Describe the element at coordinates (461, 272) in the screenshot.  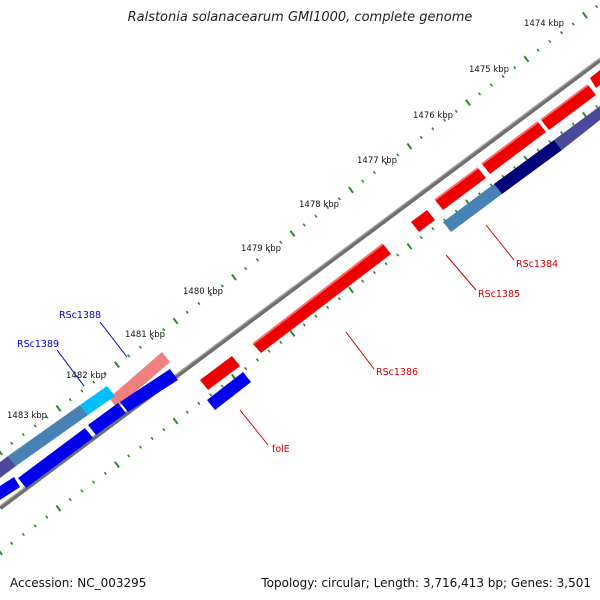
I see `leader-rsc1385` at that location.